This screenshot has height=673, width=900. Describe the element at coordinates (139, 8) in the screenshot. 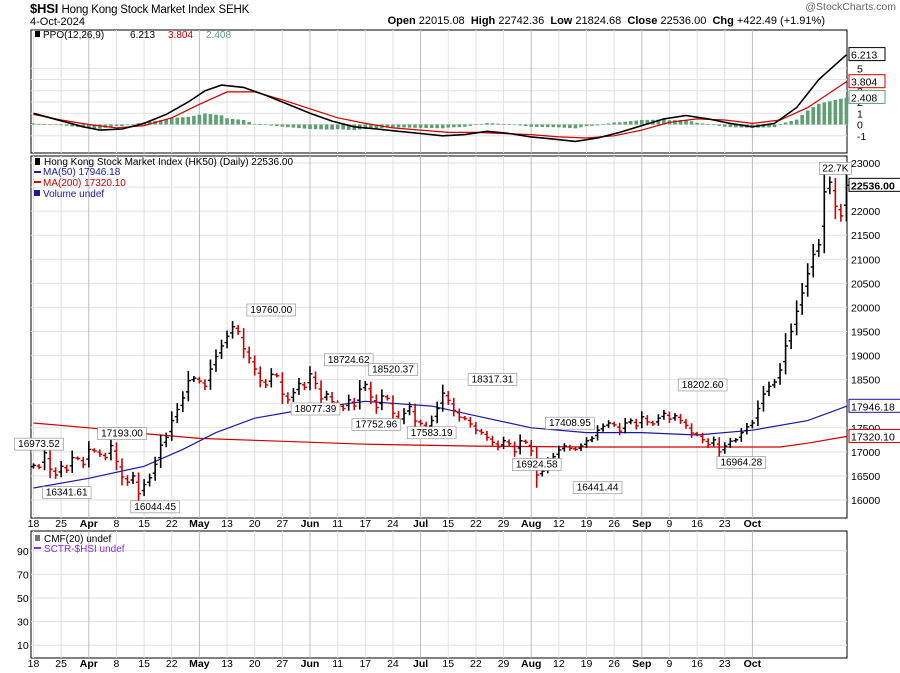

I see `symbol-title: $HSI Hong Kong Stock Market Index SEHK` at that location.